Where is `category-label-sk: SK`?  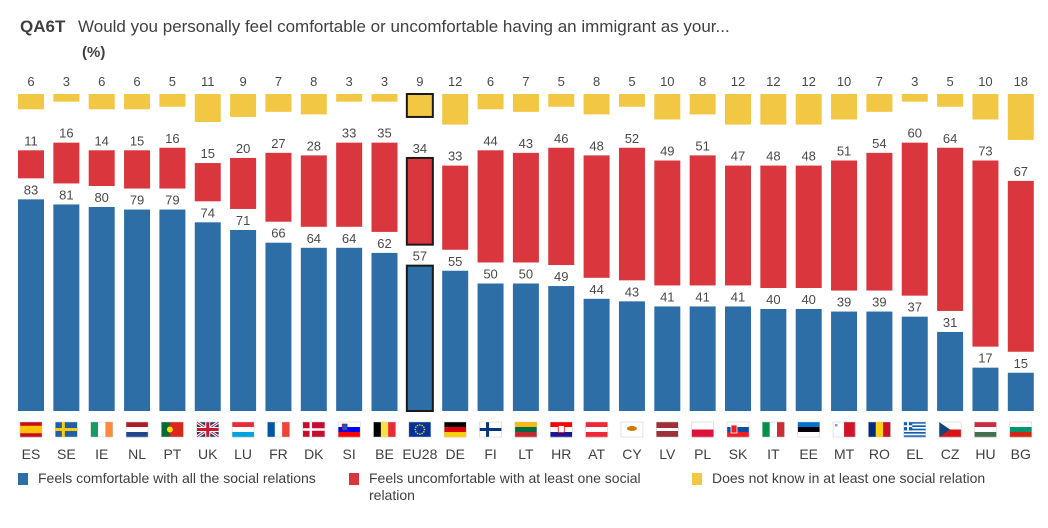 category-label-sk: SK is located at coordinates (738, 454).